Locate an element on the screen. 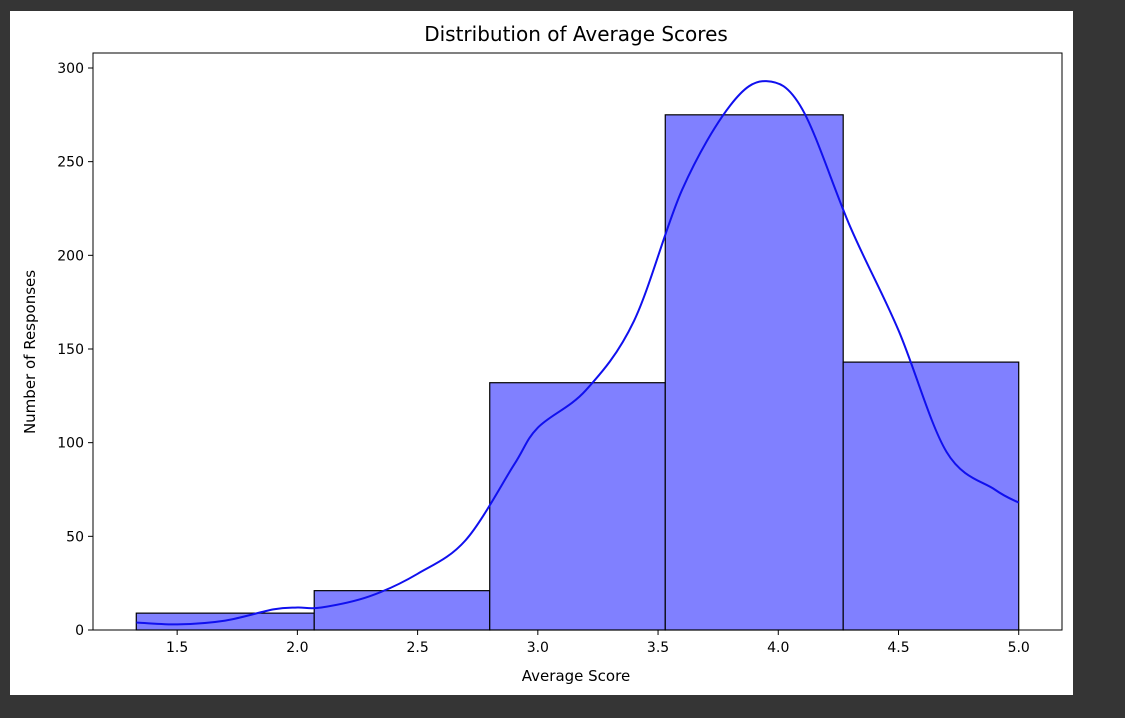  y-tick-label: 100 is located at coordinates (70, 444).